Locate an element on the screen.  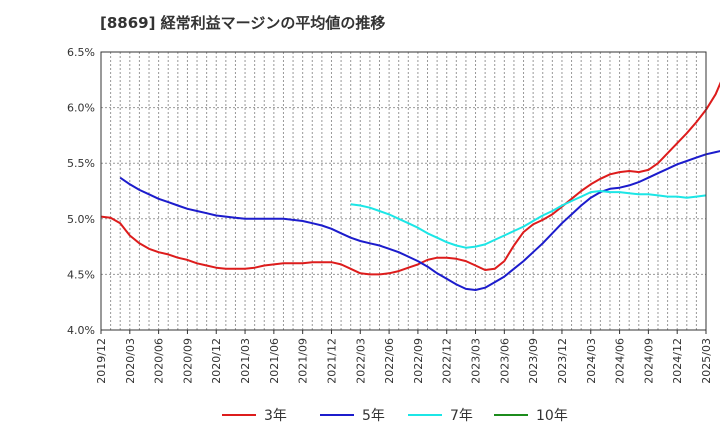
x-tick-label: 2021/09 is located at coordinates (303, 361).